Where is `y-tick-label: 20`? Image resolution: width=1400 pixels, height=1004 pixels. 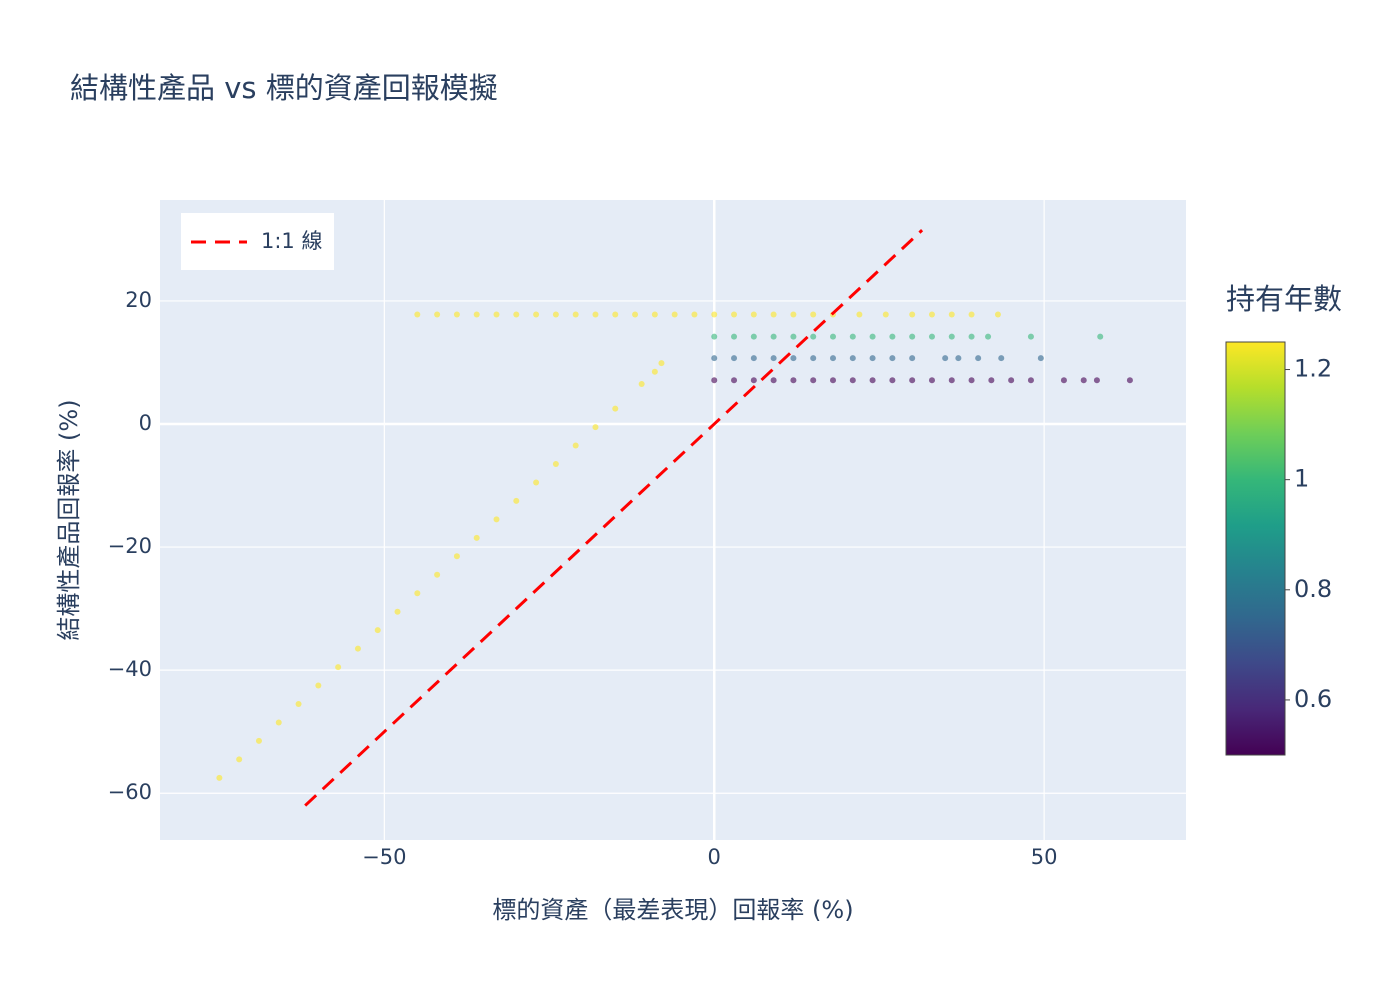 y-tick-label: 20 is located at coordinates (138, 300).